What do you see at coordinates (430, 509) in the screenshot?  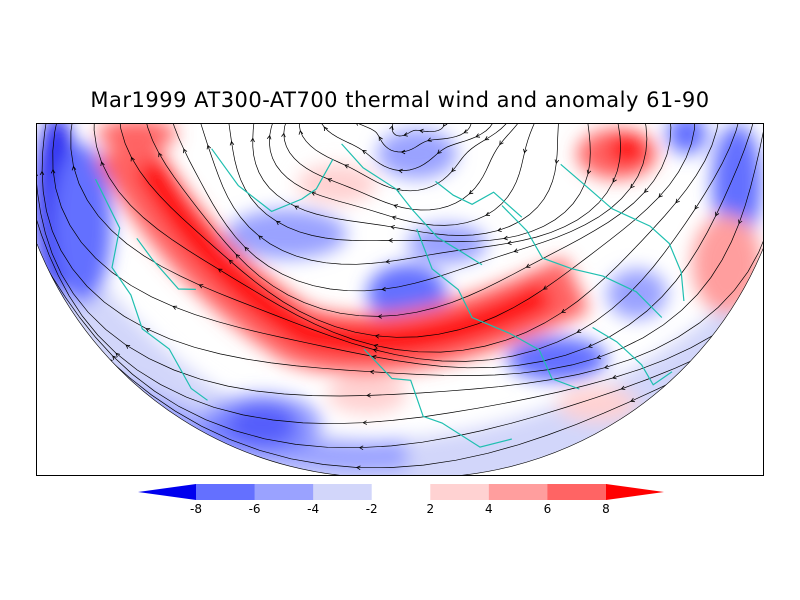 I see `colorbar-tick-label: 2` at bounding box center [430, 509].